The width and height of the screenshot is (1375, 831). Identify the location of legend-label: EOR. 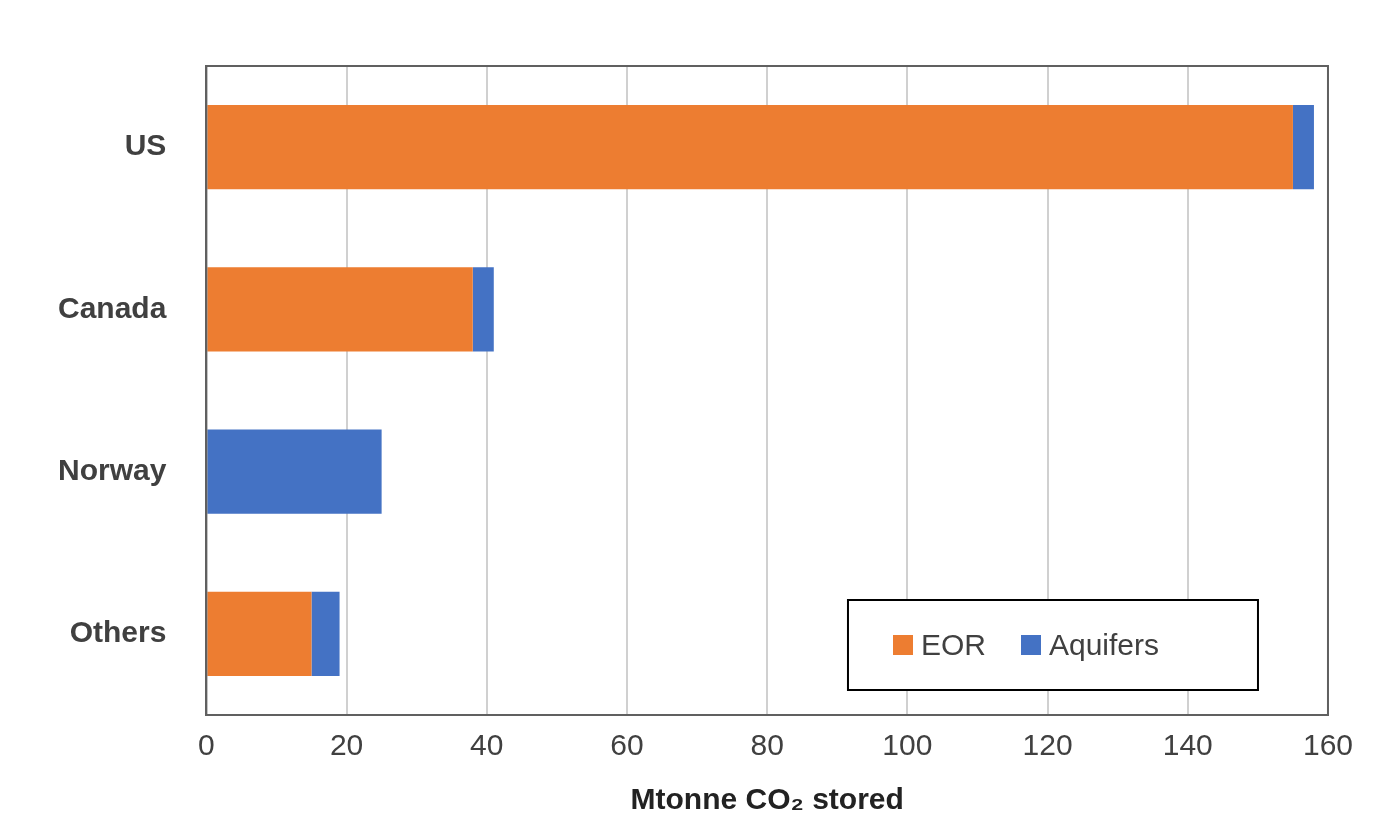
(953, 645).